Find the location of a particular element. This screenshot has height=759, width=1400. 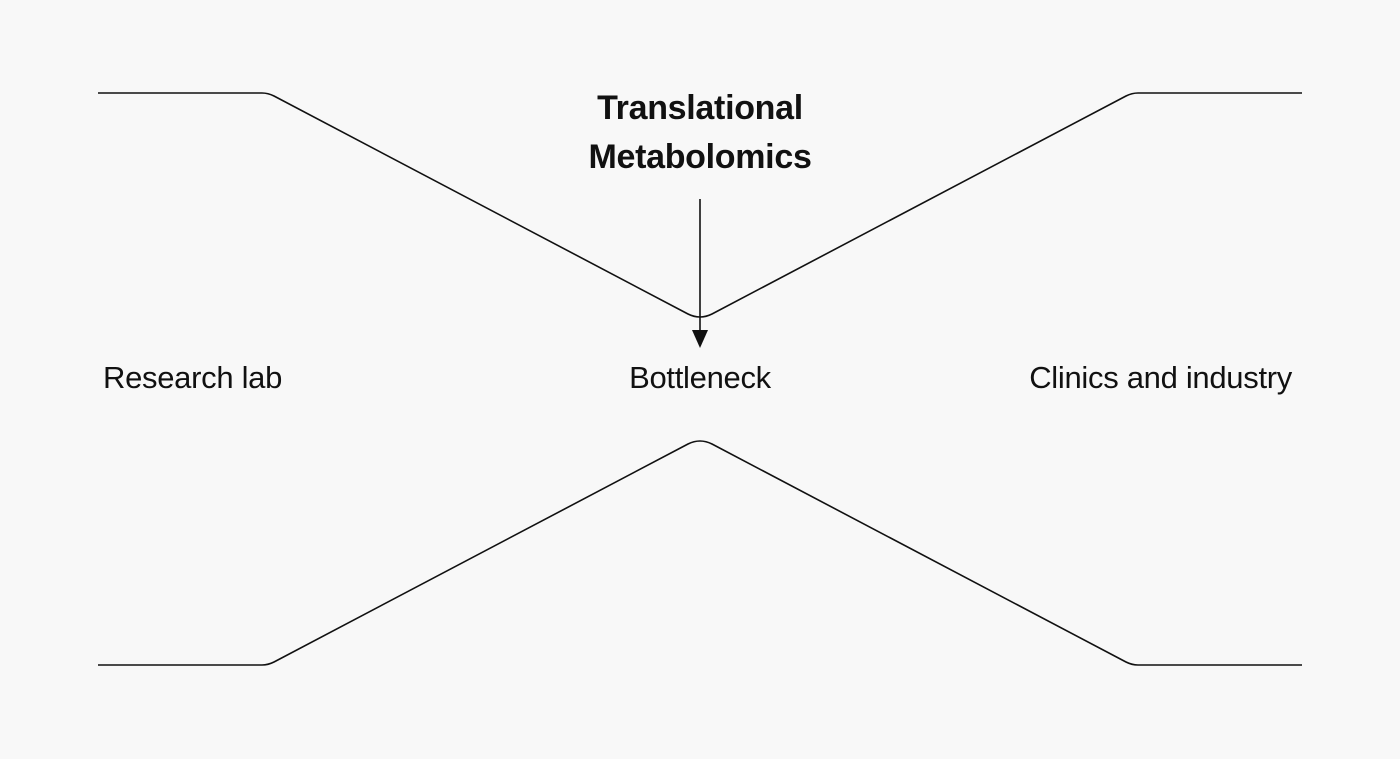

title-line-1: Translational is located at coordinates (700, 108).